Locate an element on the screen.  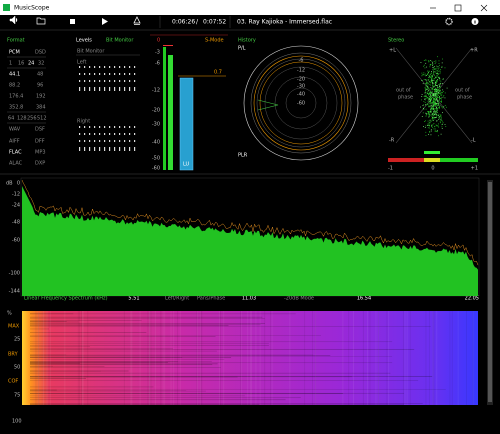
mode-button: -20dB Mode is located at coordinates (299, 299).